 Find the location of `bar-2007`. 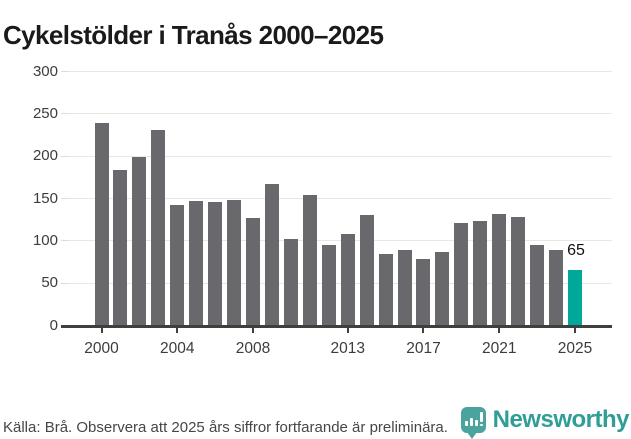

bar-2007 is located at coordinates (234, 262).